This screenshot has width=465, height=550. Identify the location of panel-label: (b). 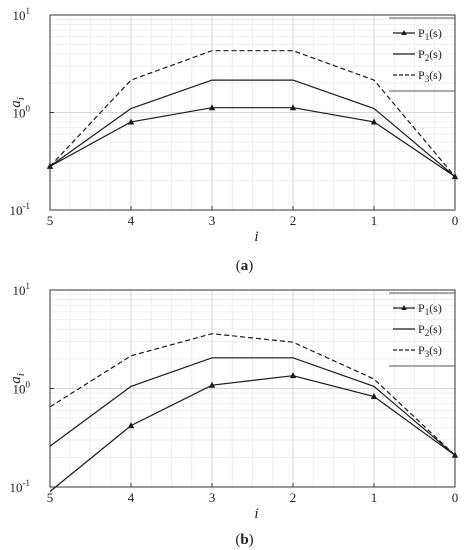
(244, 540).